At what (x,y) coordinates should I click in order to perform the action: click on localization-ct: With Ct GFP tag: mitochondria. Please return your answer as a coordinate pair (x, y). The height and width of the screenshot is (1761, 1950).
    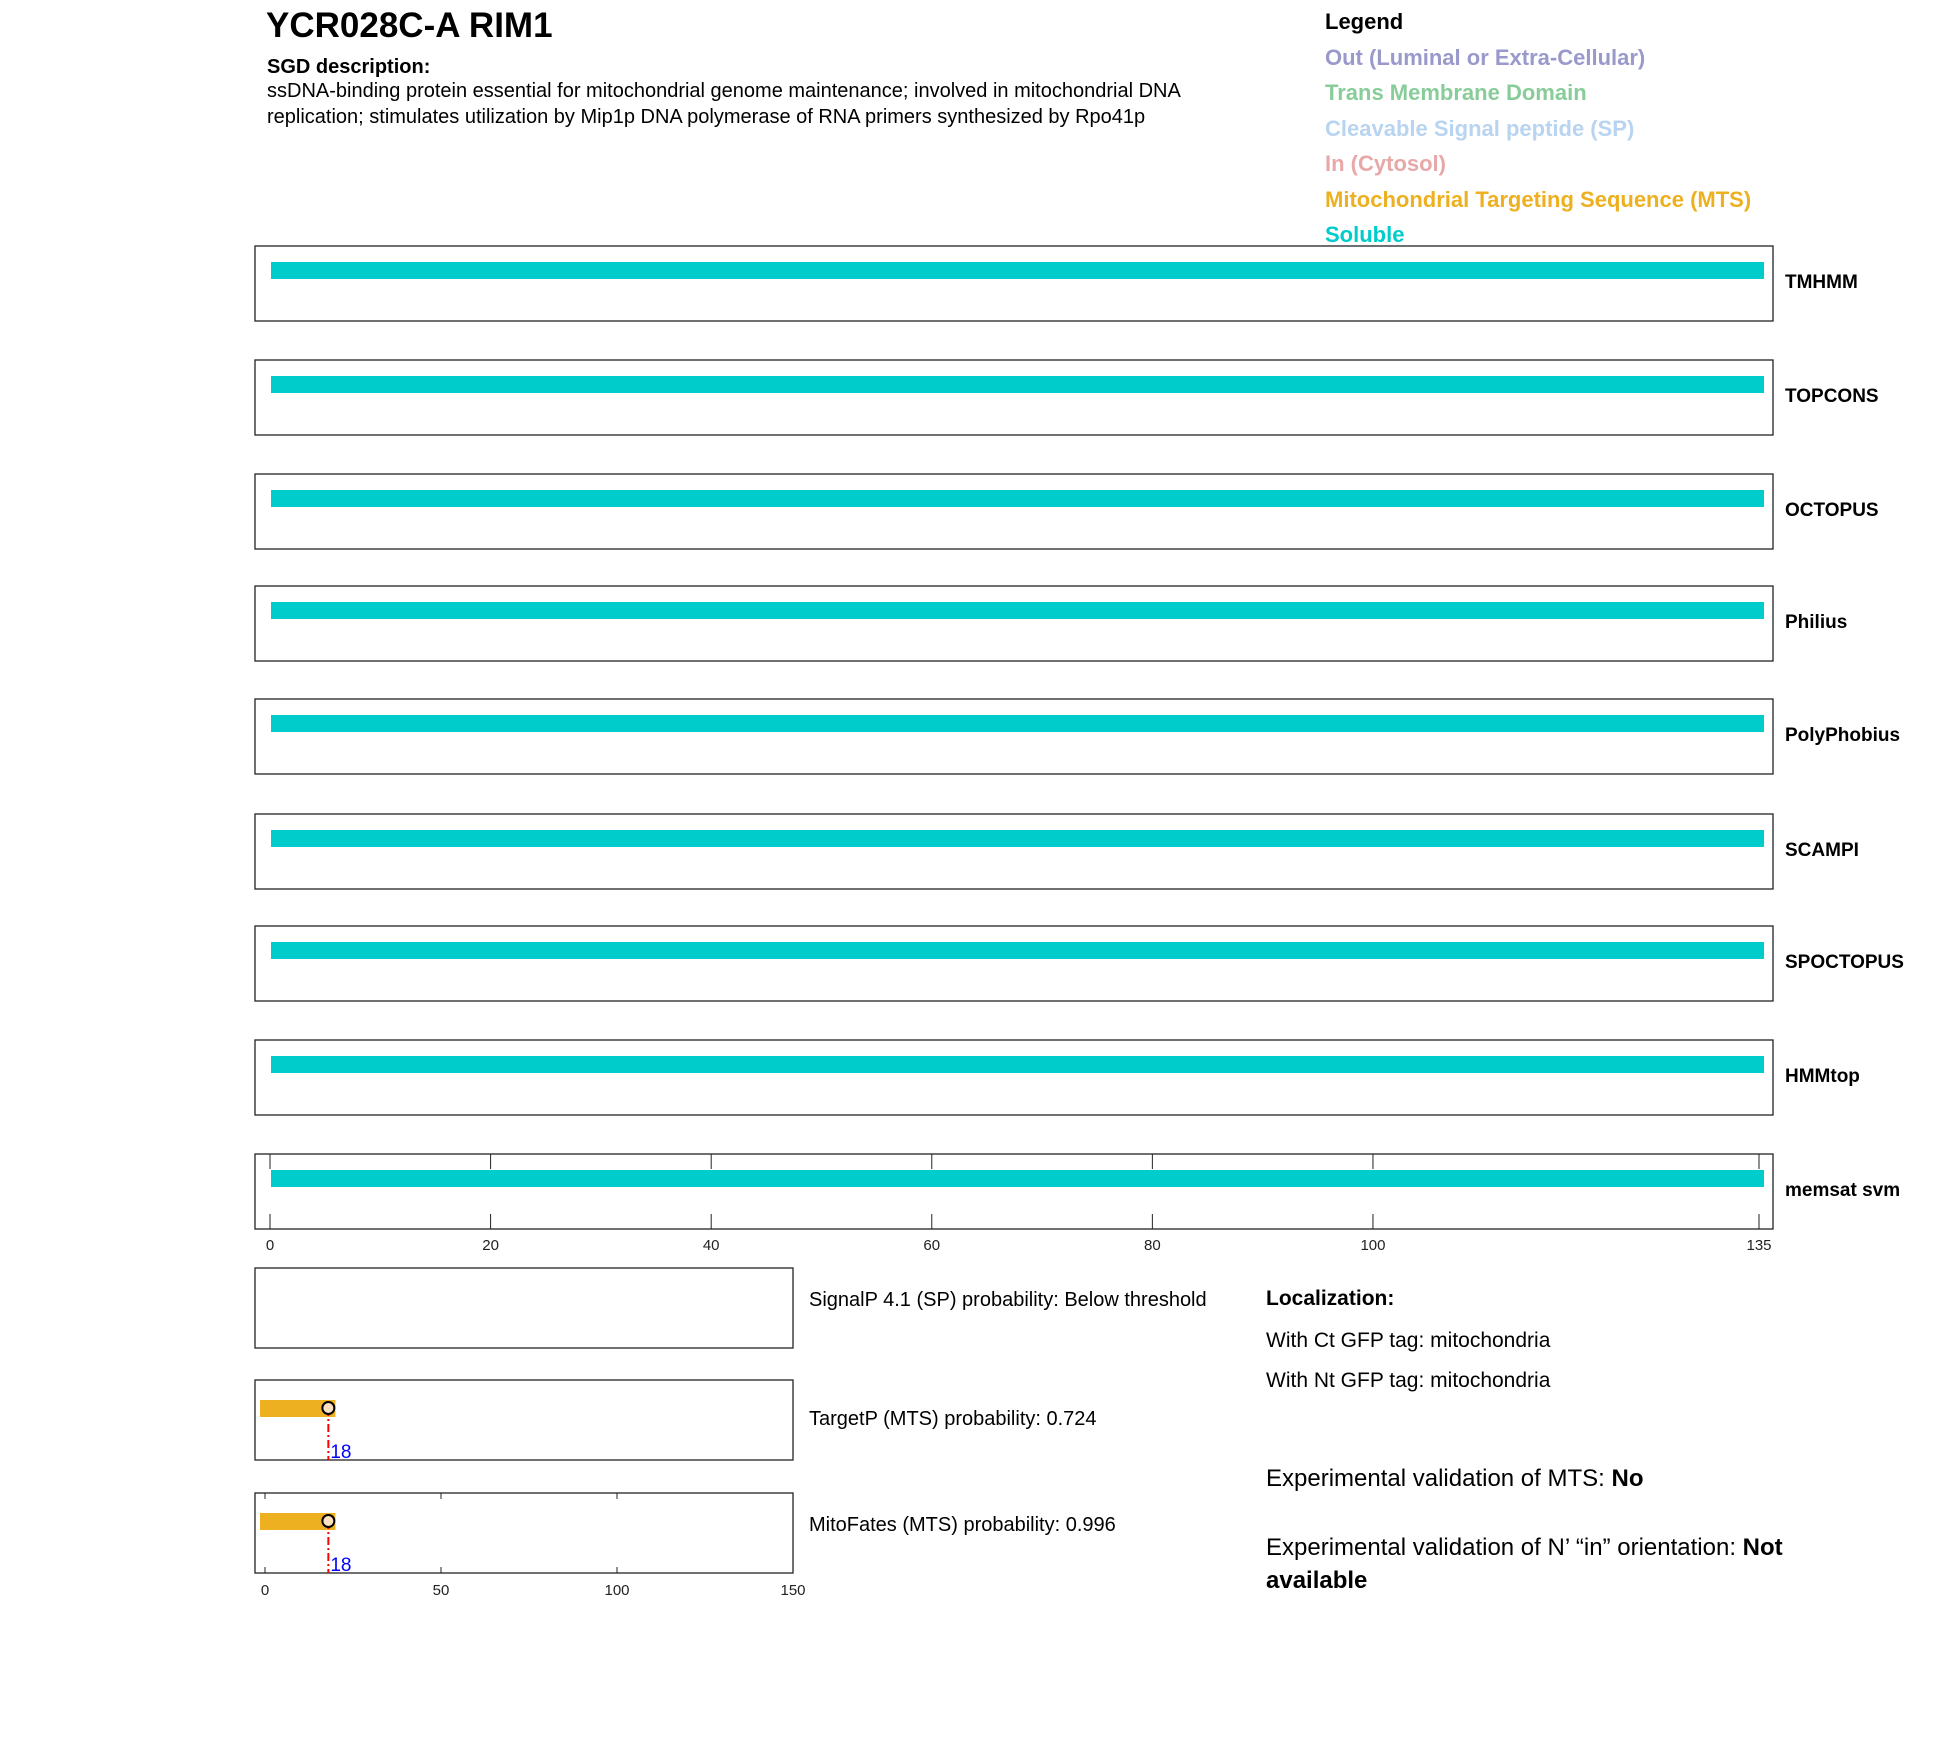
    Looking at the image, I should click on (1408, 1340).